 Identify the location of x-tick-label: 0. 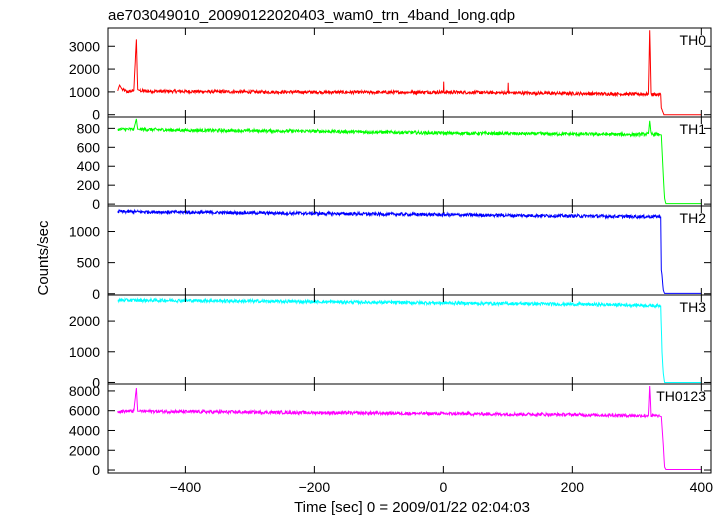
(443, 487).